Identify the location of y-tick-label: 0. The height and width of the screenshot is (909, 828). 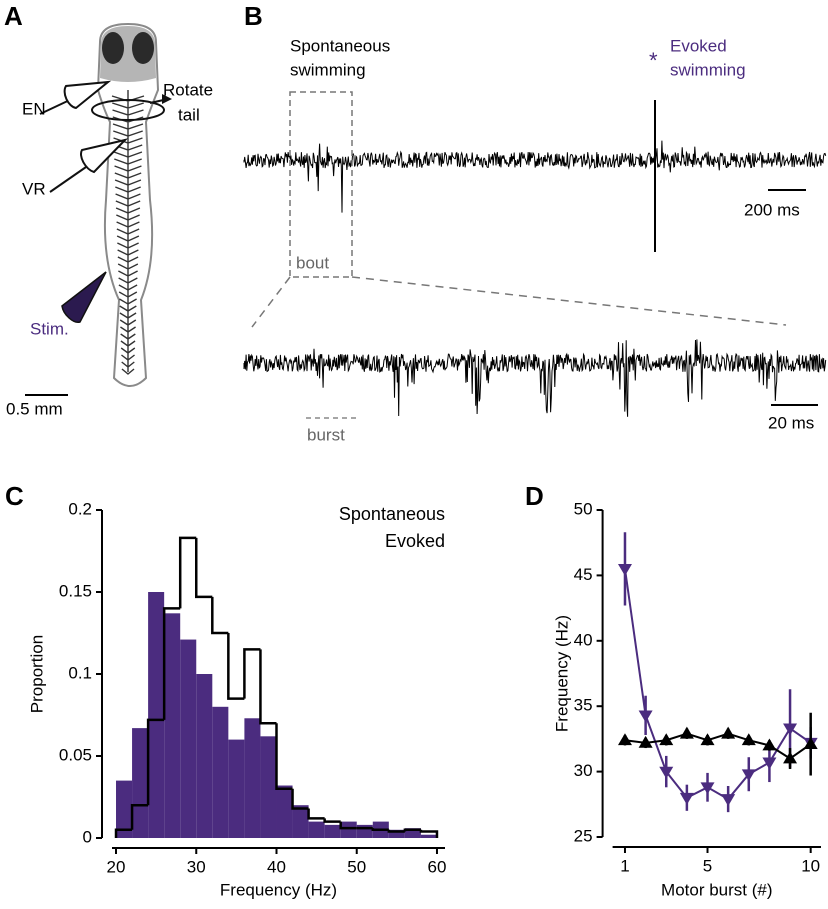
(87, 836).